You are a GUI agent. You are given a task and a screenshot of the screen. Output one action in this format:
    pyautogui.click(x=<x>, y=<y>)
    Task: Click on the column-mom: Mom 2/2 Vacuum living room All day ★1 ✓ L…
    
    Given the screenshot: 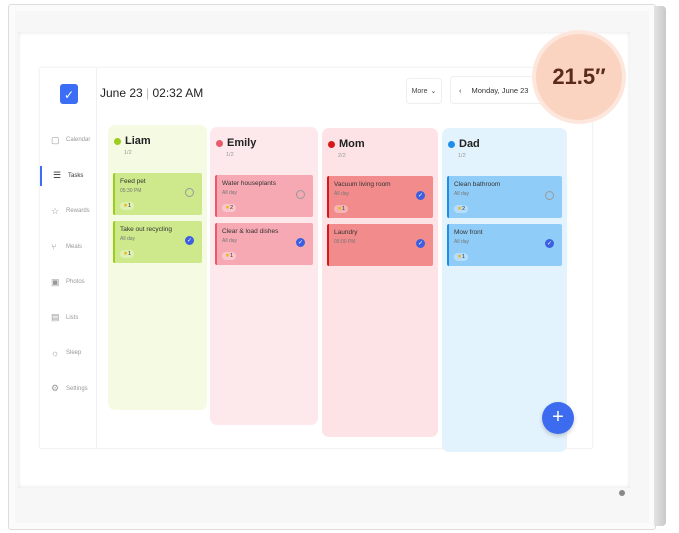 What is the action you would take?
    pyautogui.click(x=380, y=282)
    